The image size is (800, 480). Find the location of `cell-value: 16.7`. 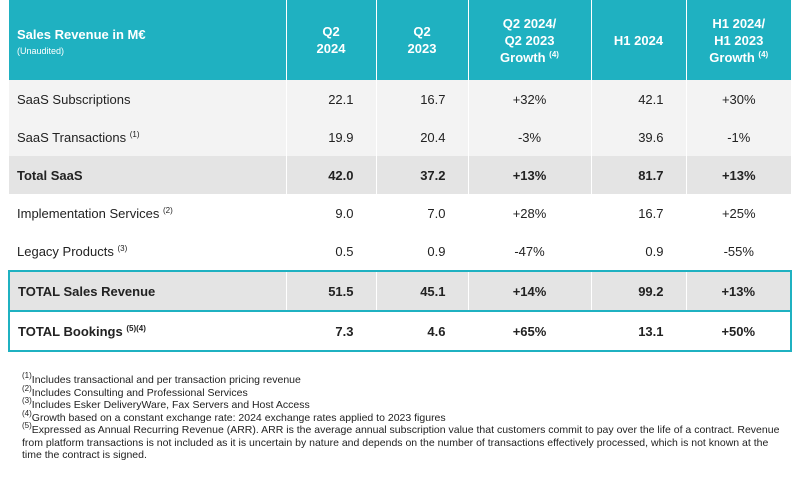

cell-value: 16.7 is located at coordinates (651, 213).